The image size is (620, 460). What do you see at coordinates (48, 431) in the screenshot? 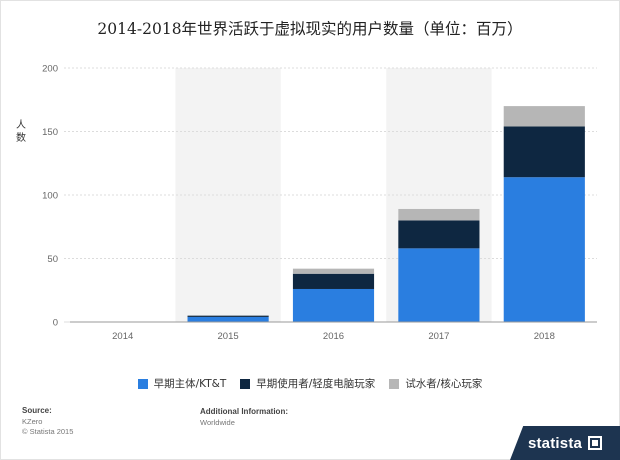
I see `copyright-text: © Statista 2015` at bounding box center [48, 431].